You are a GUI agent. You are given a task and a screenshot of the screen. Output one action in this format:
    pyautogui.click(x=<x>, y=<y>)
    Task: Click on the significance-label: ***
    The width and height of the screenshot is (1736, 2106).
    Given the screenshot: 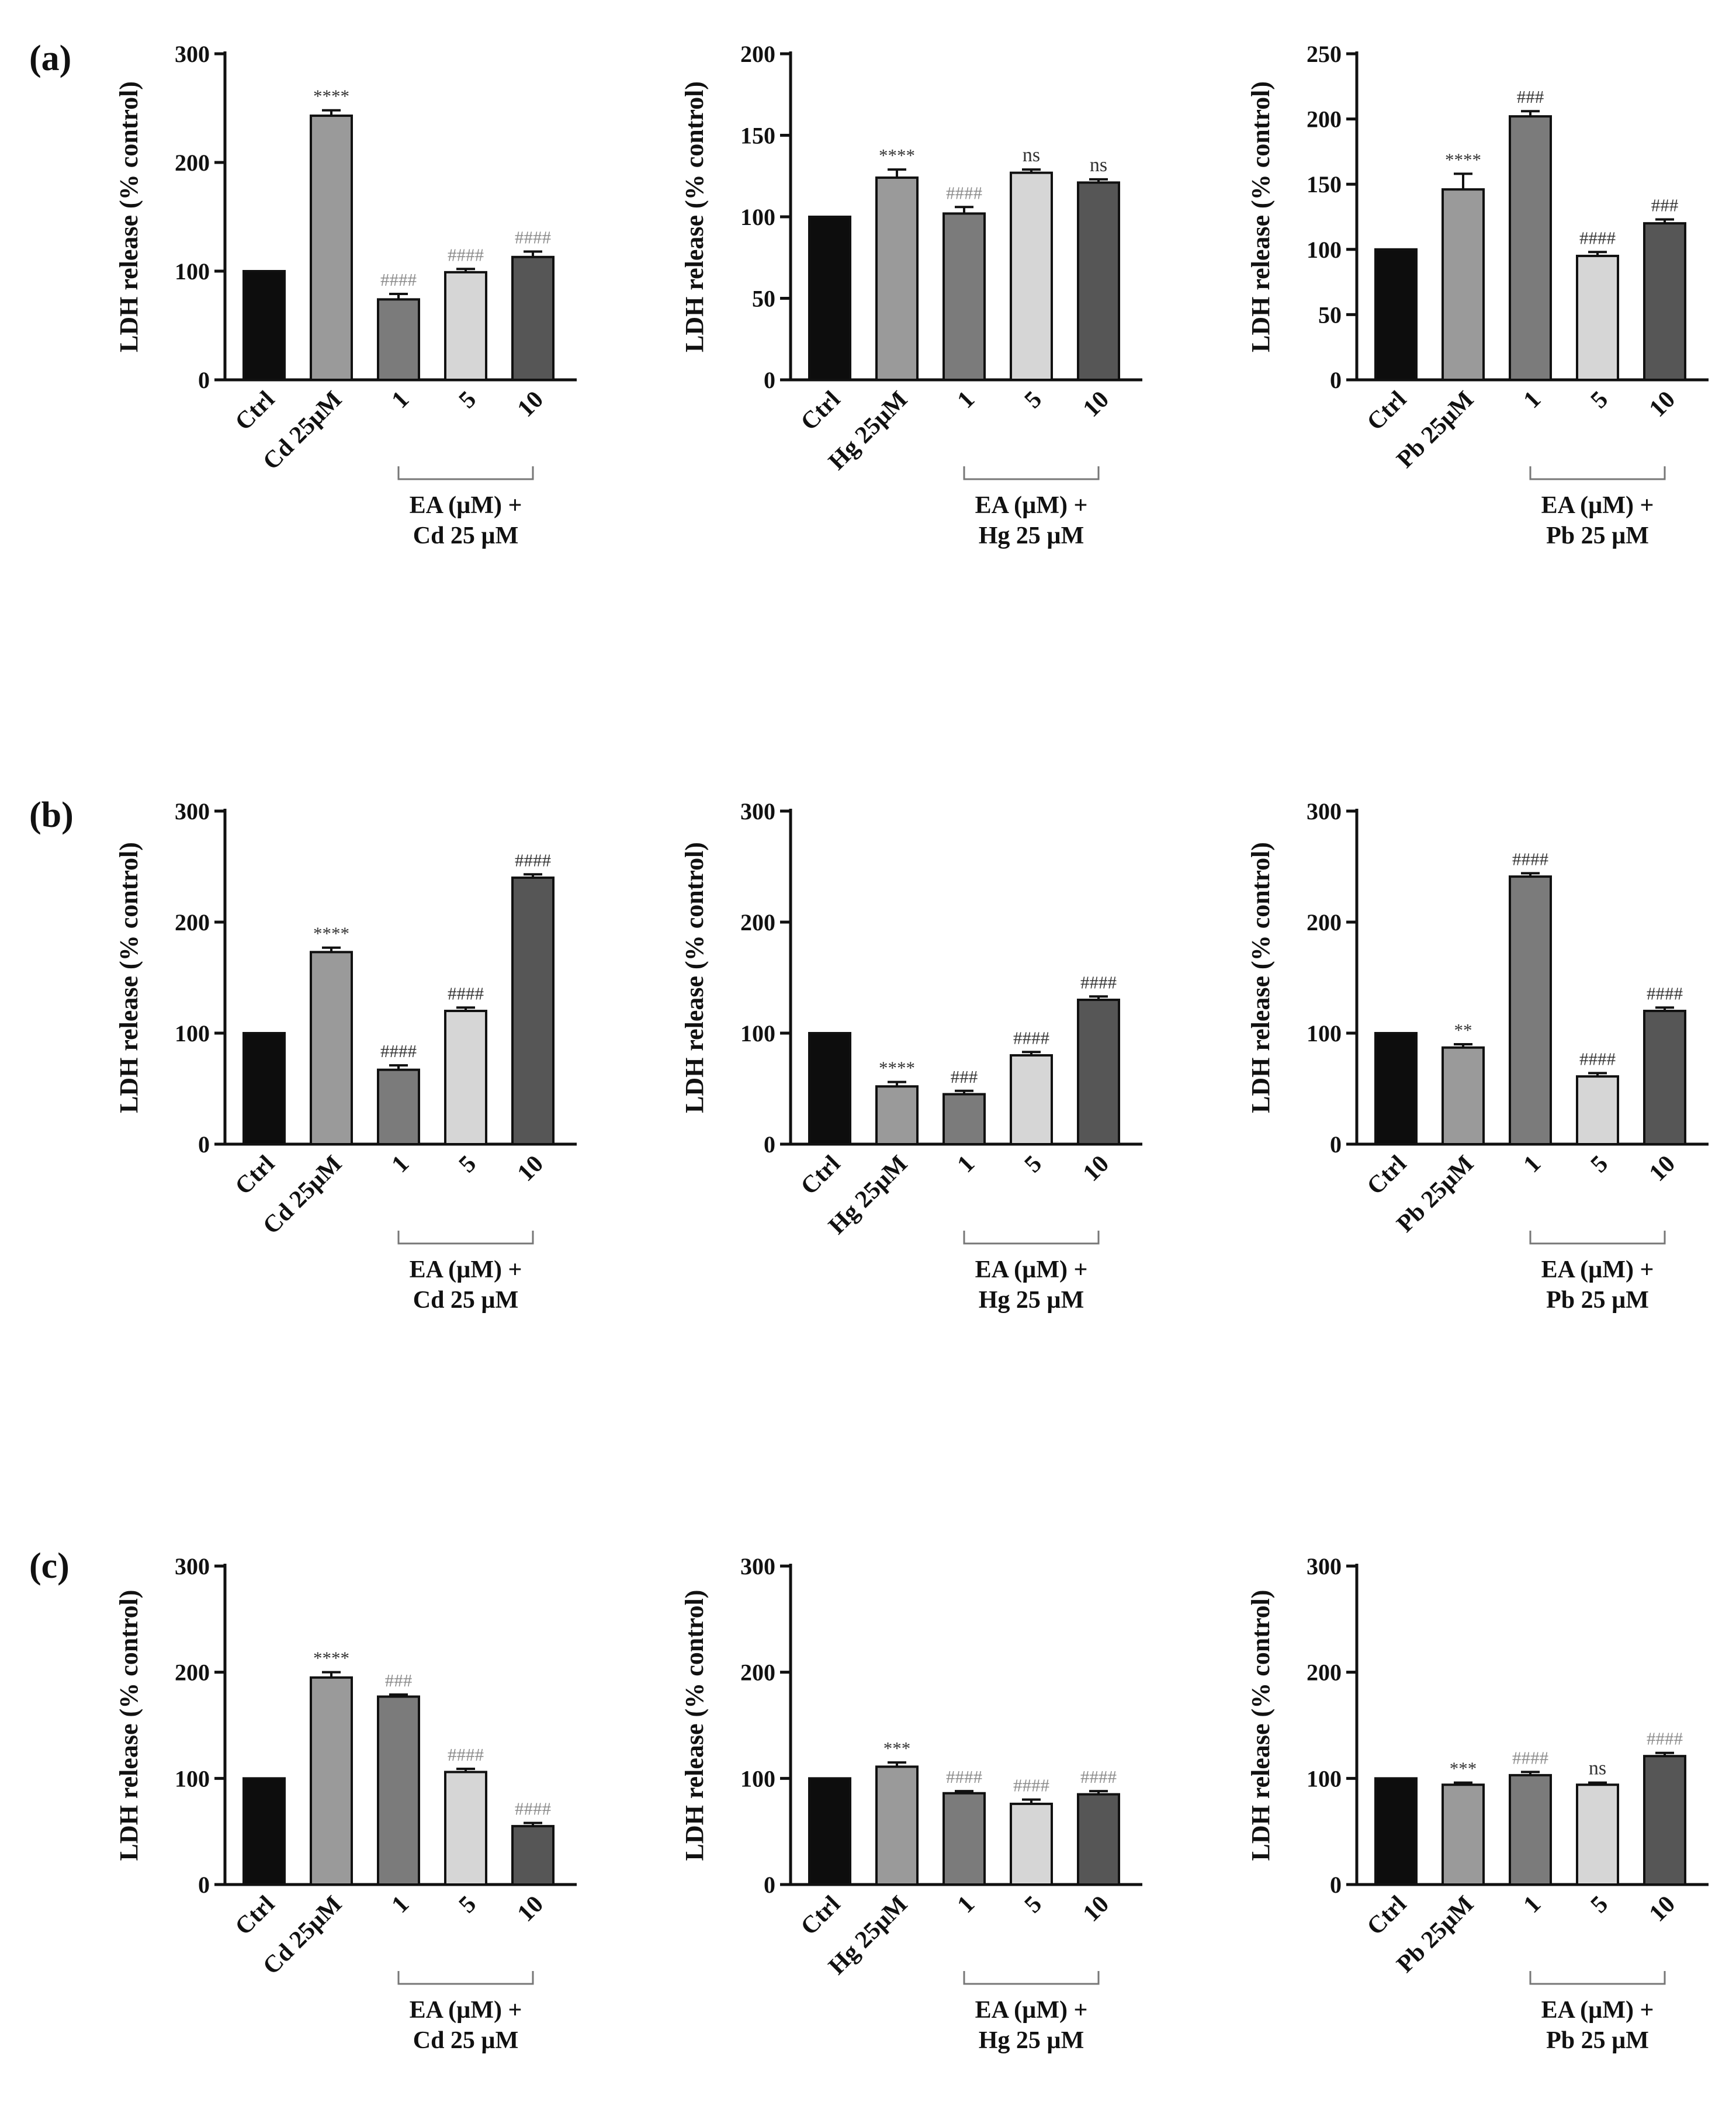 What is the action you would take?
    pyautogui.click(x=1463, y=1768)
    